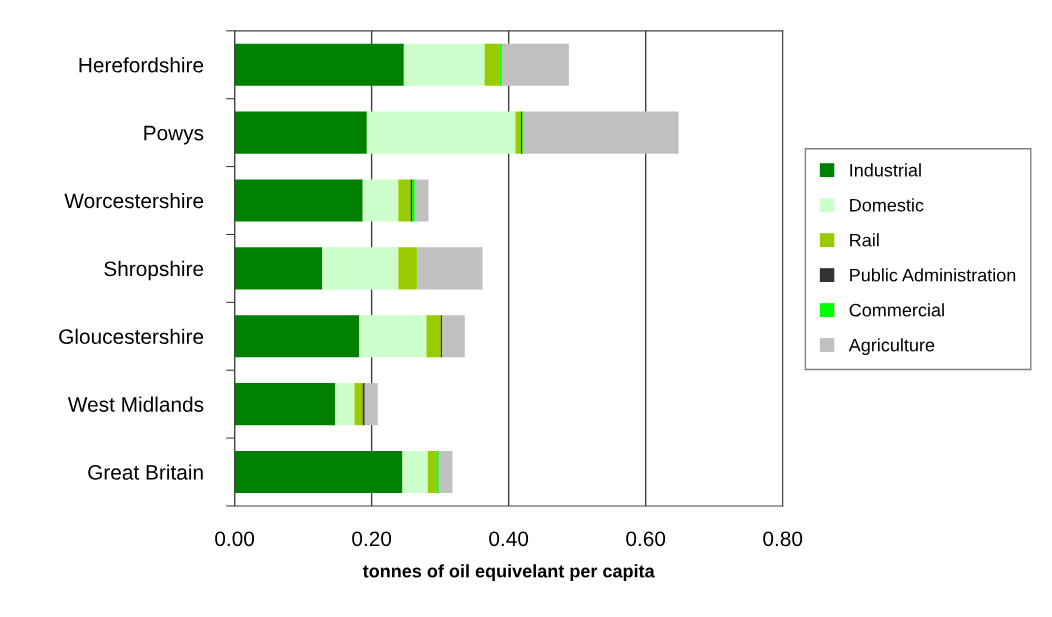 The height and width of the screenshot is (617, 1052). What do you see at coordinates (174, 135) in the screenshot?
I see `y-tick-label: Powys` at bounding box center [174, 135].